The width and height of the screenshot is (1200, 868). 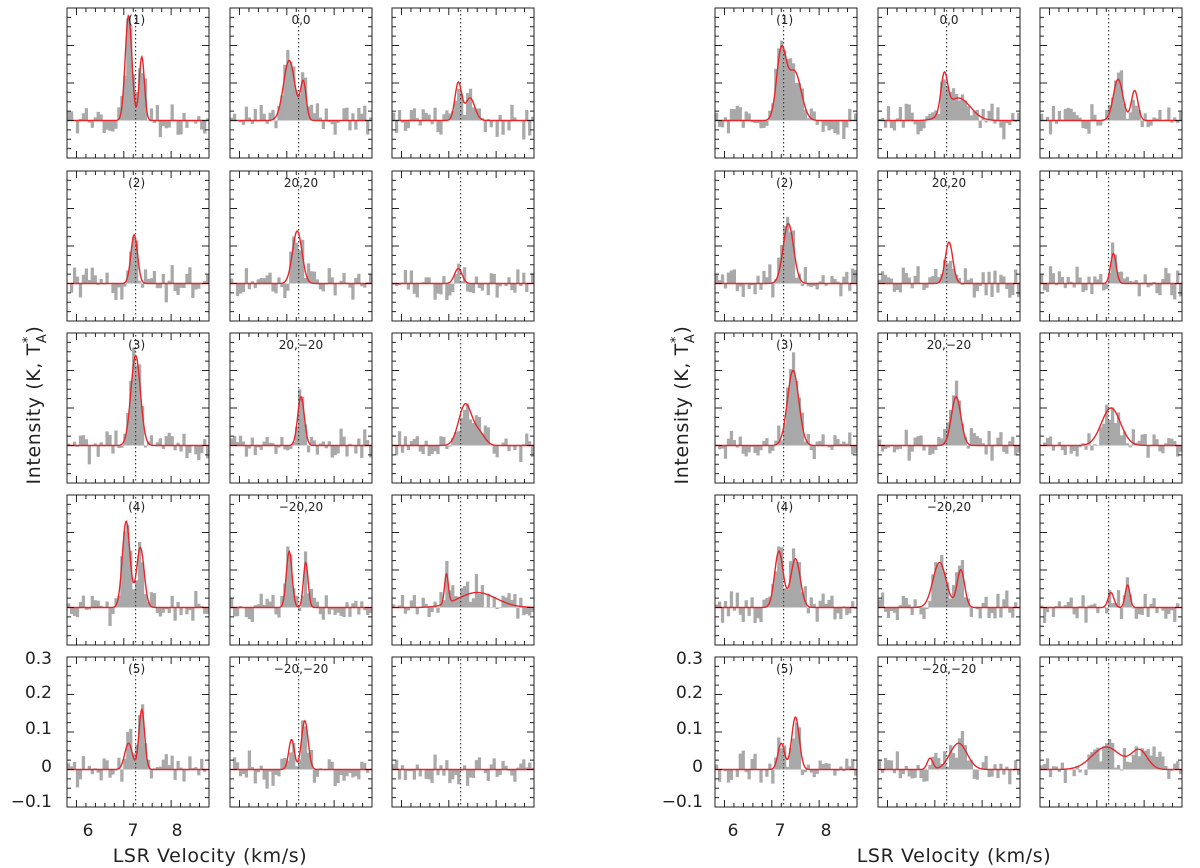 What do you see at coordinates (786, 246) in the screenshot?
I see `panel-right-r2-c1: (2)` at bounding box center [786, 246].